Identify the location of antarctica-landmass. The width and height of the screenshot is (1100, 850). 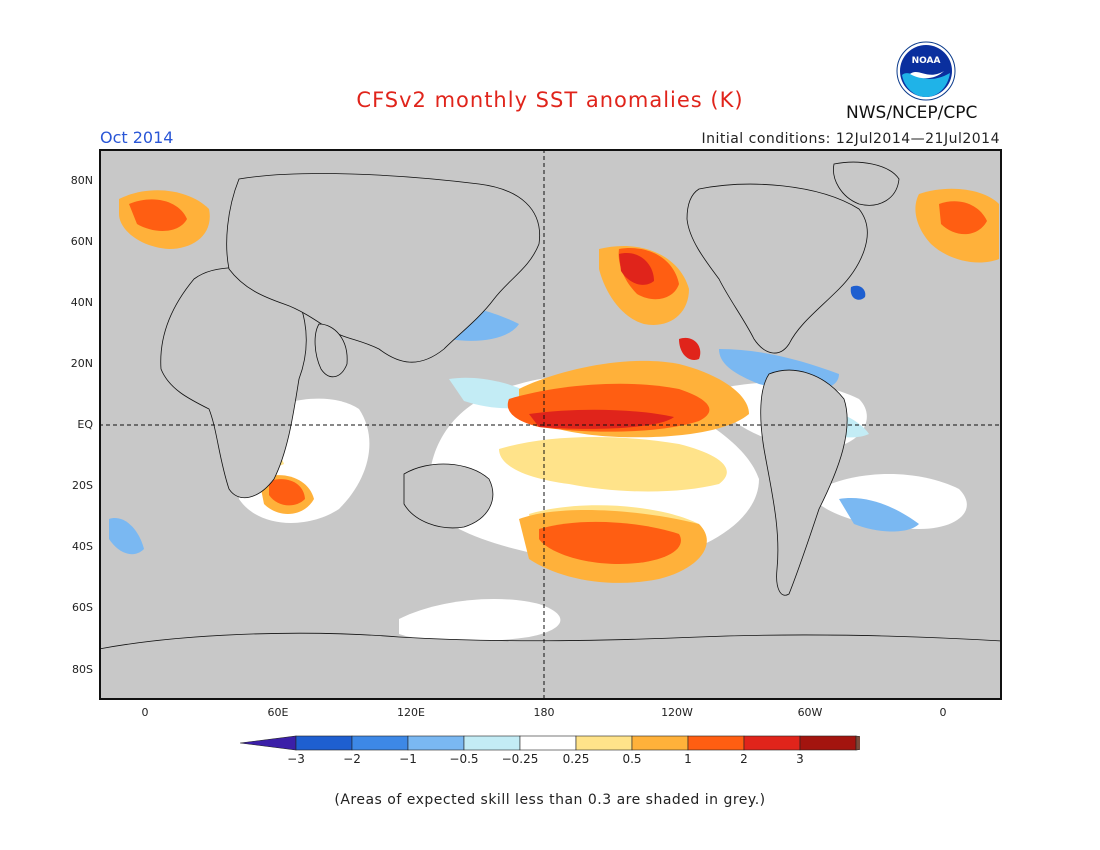
(550, 666).